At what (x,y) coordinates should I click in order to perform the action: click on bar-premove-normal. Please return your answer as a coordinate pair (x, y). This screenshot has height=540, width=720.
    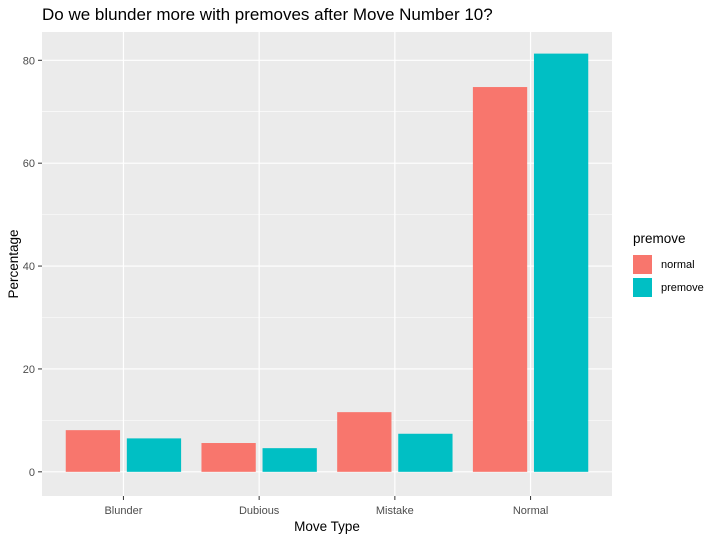
    Looking at the image, I should click on (561, 262).